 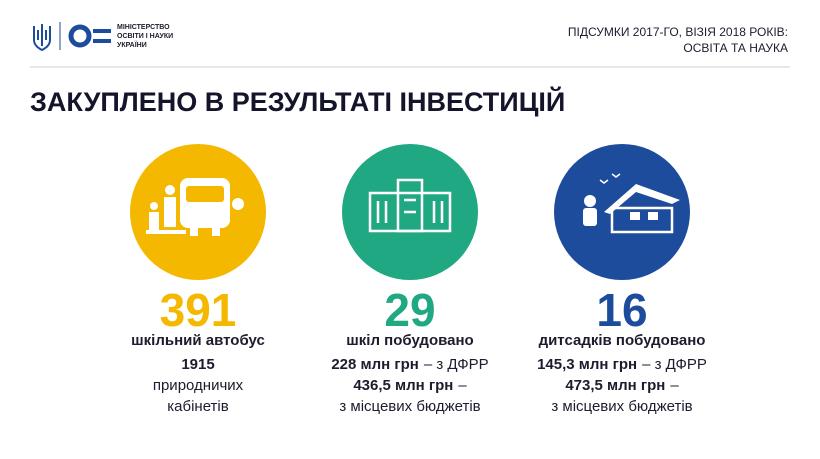 I want to click on stat-detail: кабінетів, so click(x=197, y=406).